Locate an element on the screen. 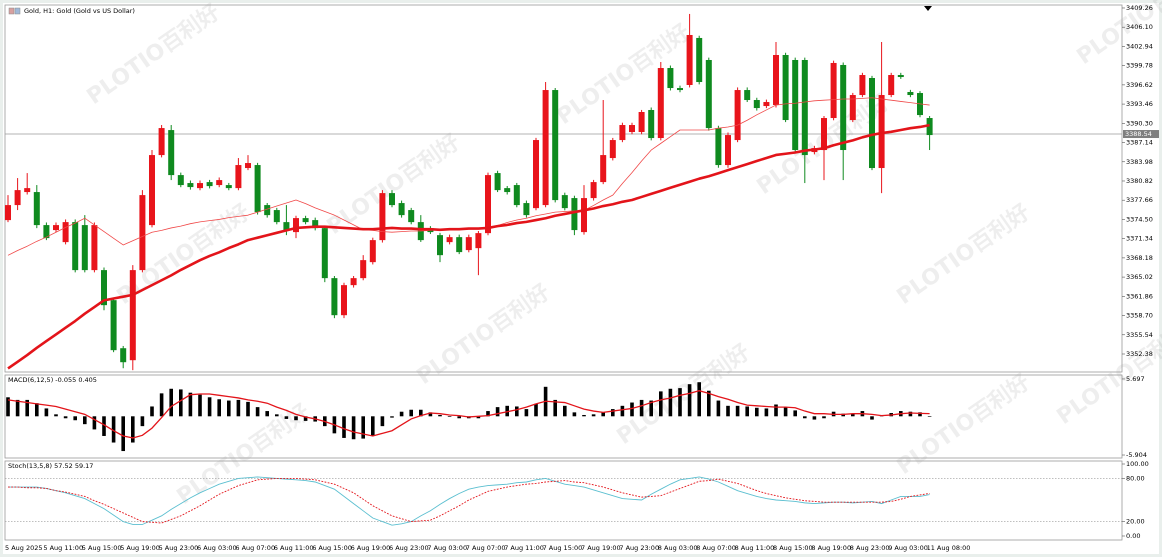 This screenshot has height=557, width=1162. x-tick-label: 7 Aug 11:00 is located at coordinates (524, 548).